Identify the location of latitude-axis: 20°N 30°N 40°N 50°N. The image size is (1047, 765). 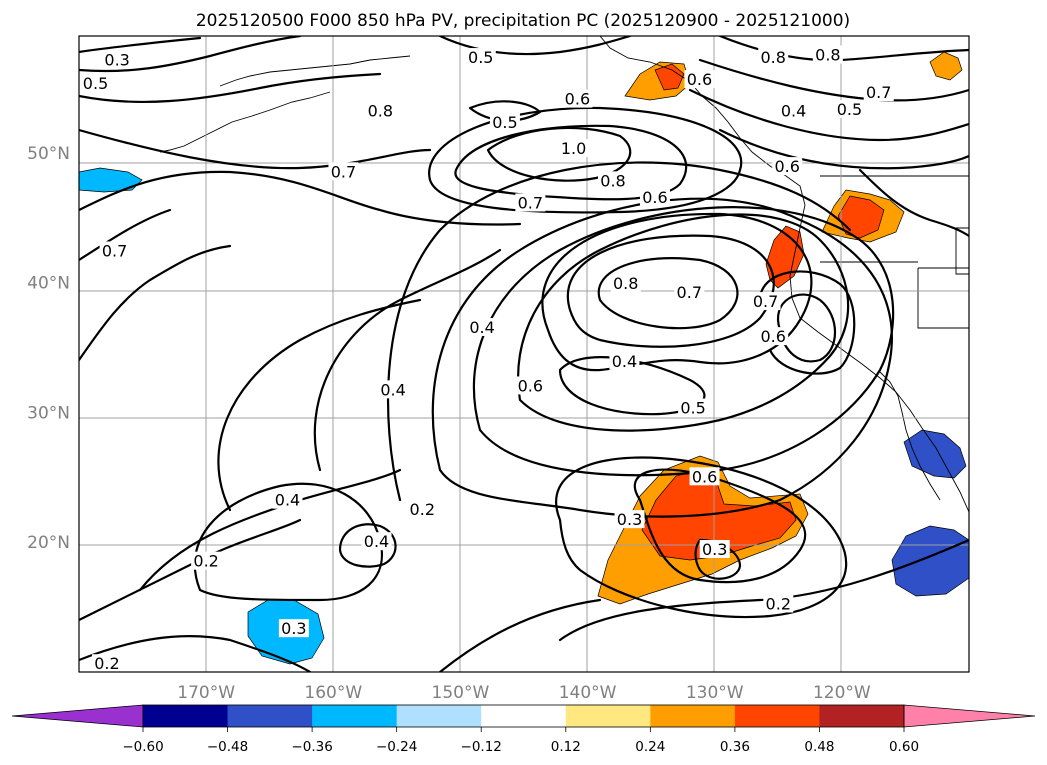
(48, 348).